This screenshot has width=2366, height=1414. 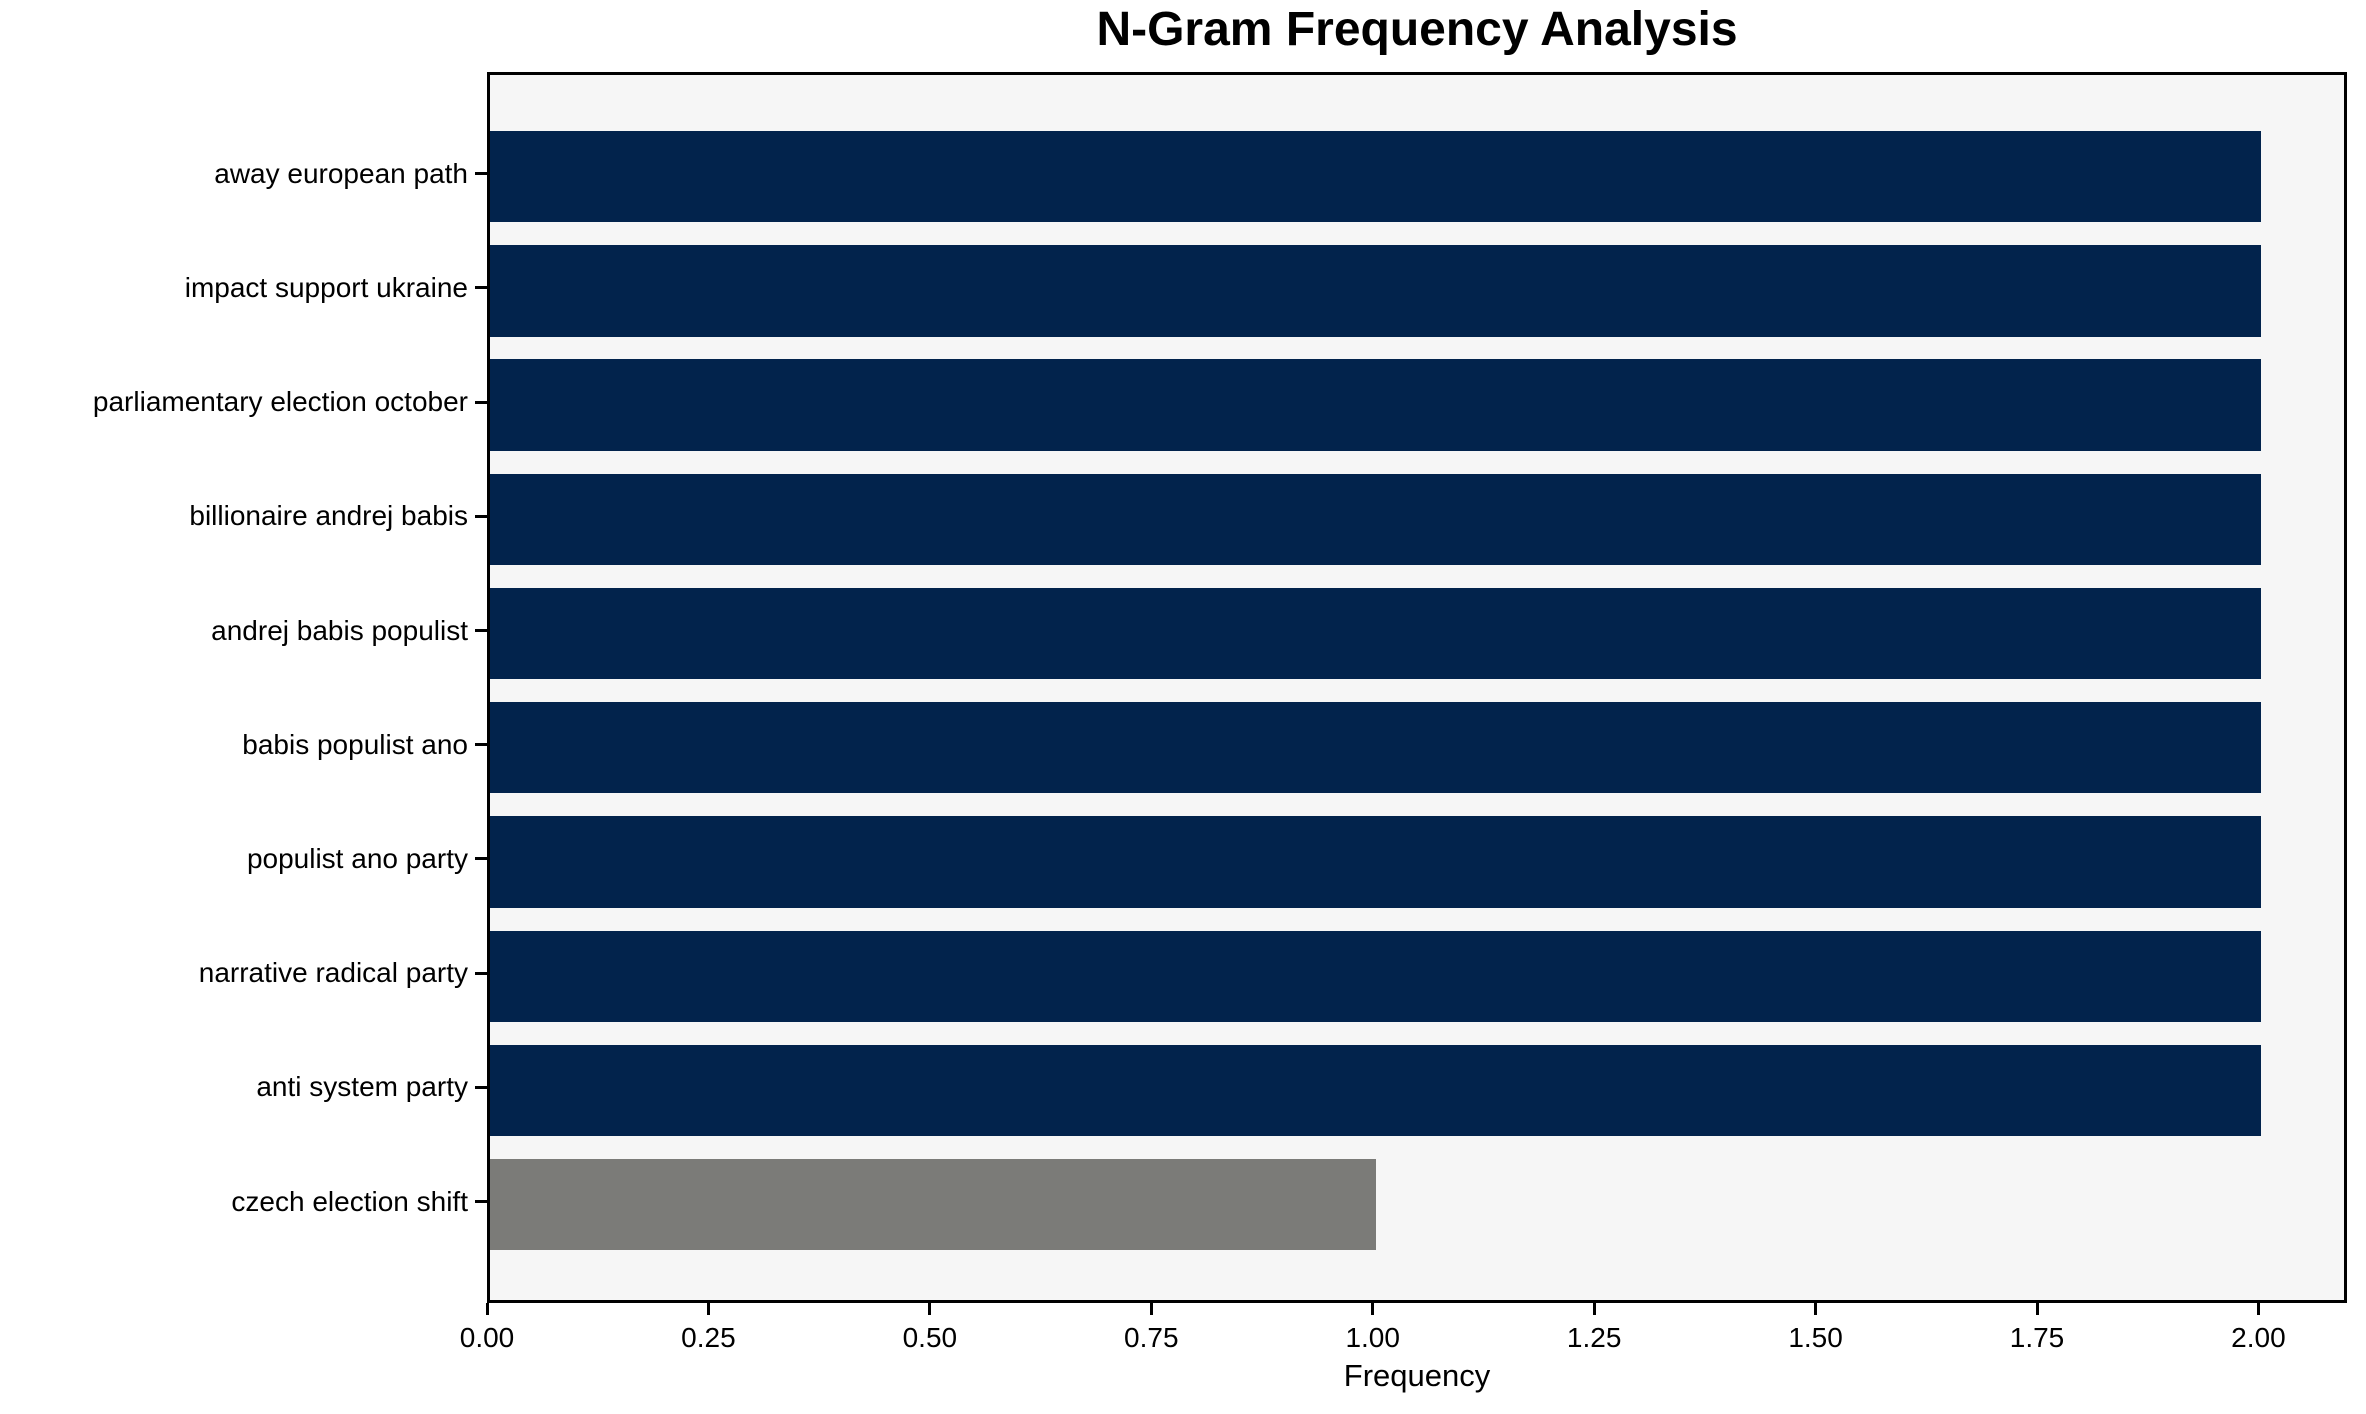 What do you see at coordinates (349, 1201) in the screenshot?
I see `y-axis-label: czech election shift` at bounding box center [349, 1201].